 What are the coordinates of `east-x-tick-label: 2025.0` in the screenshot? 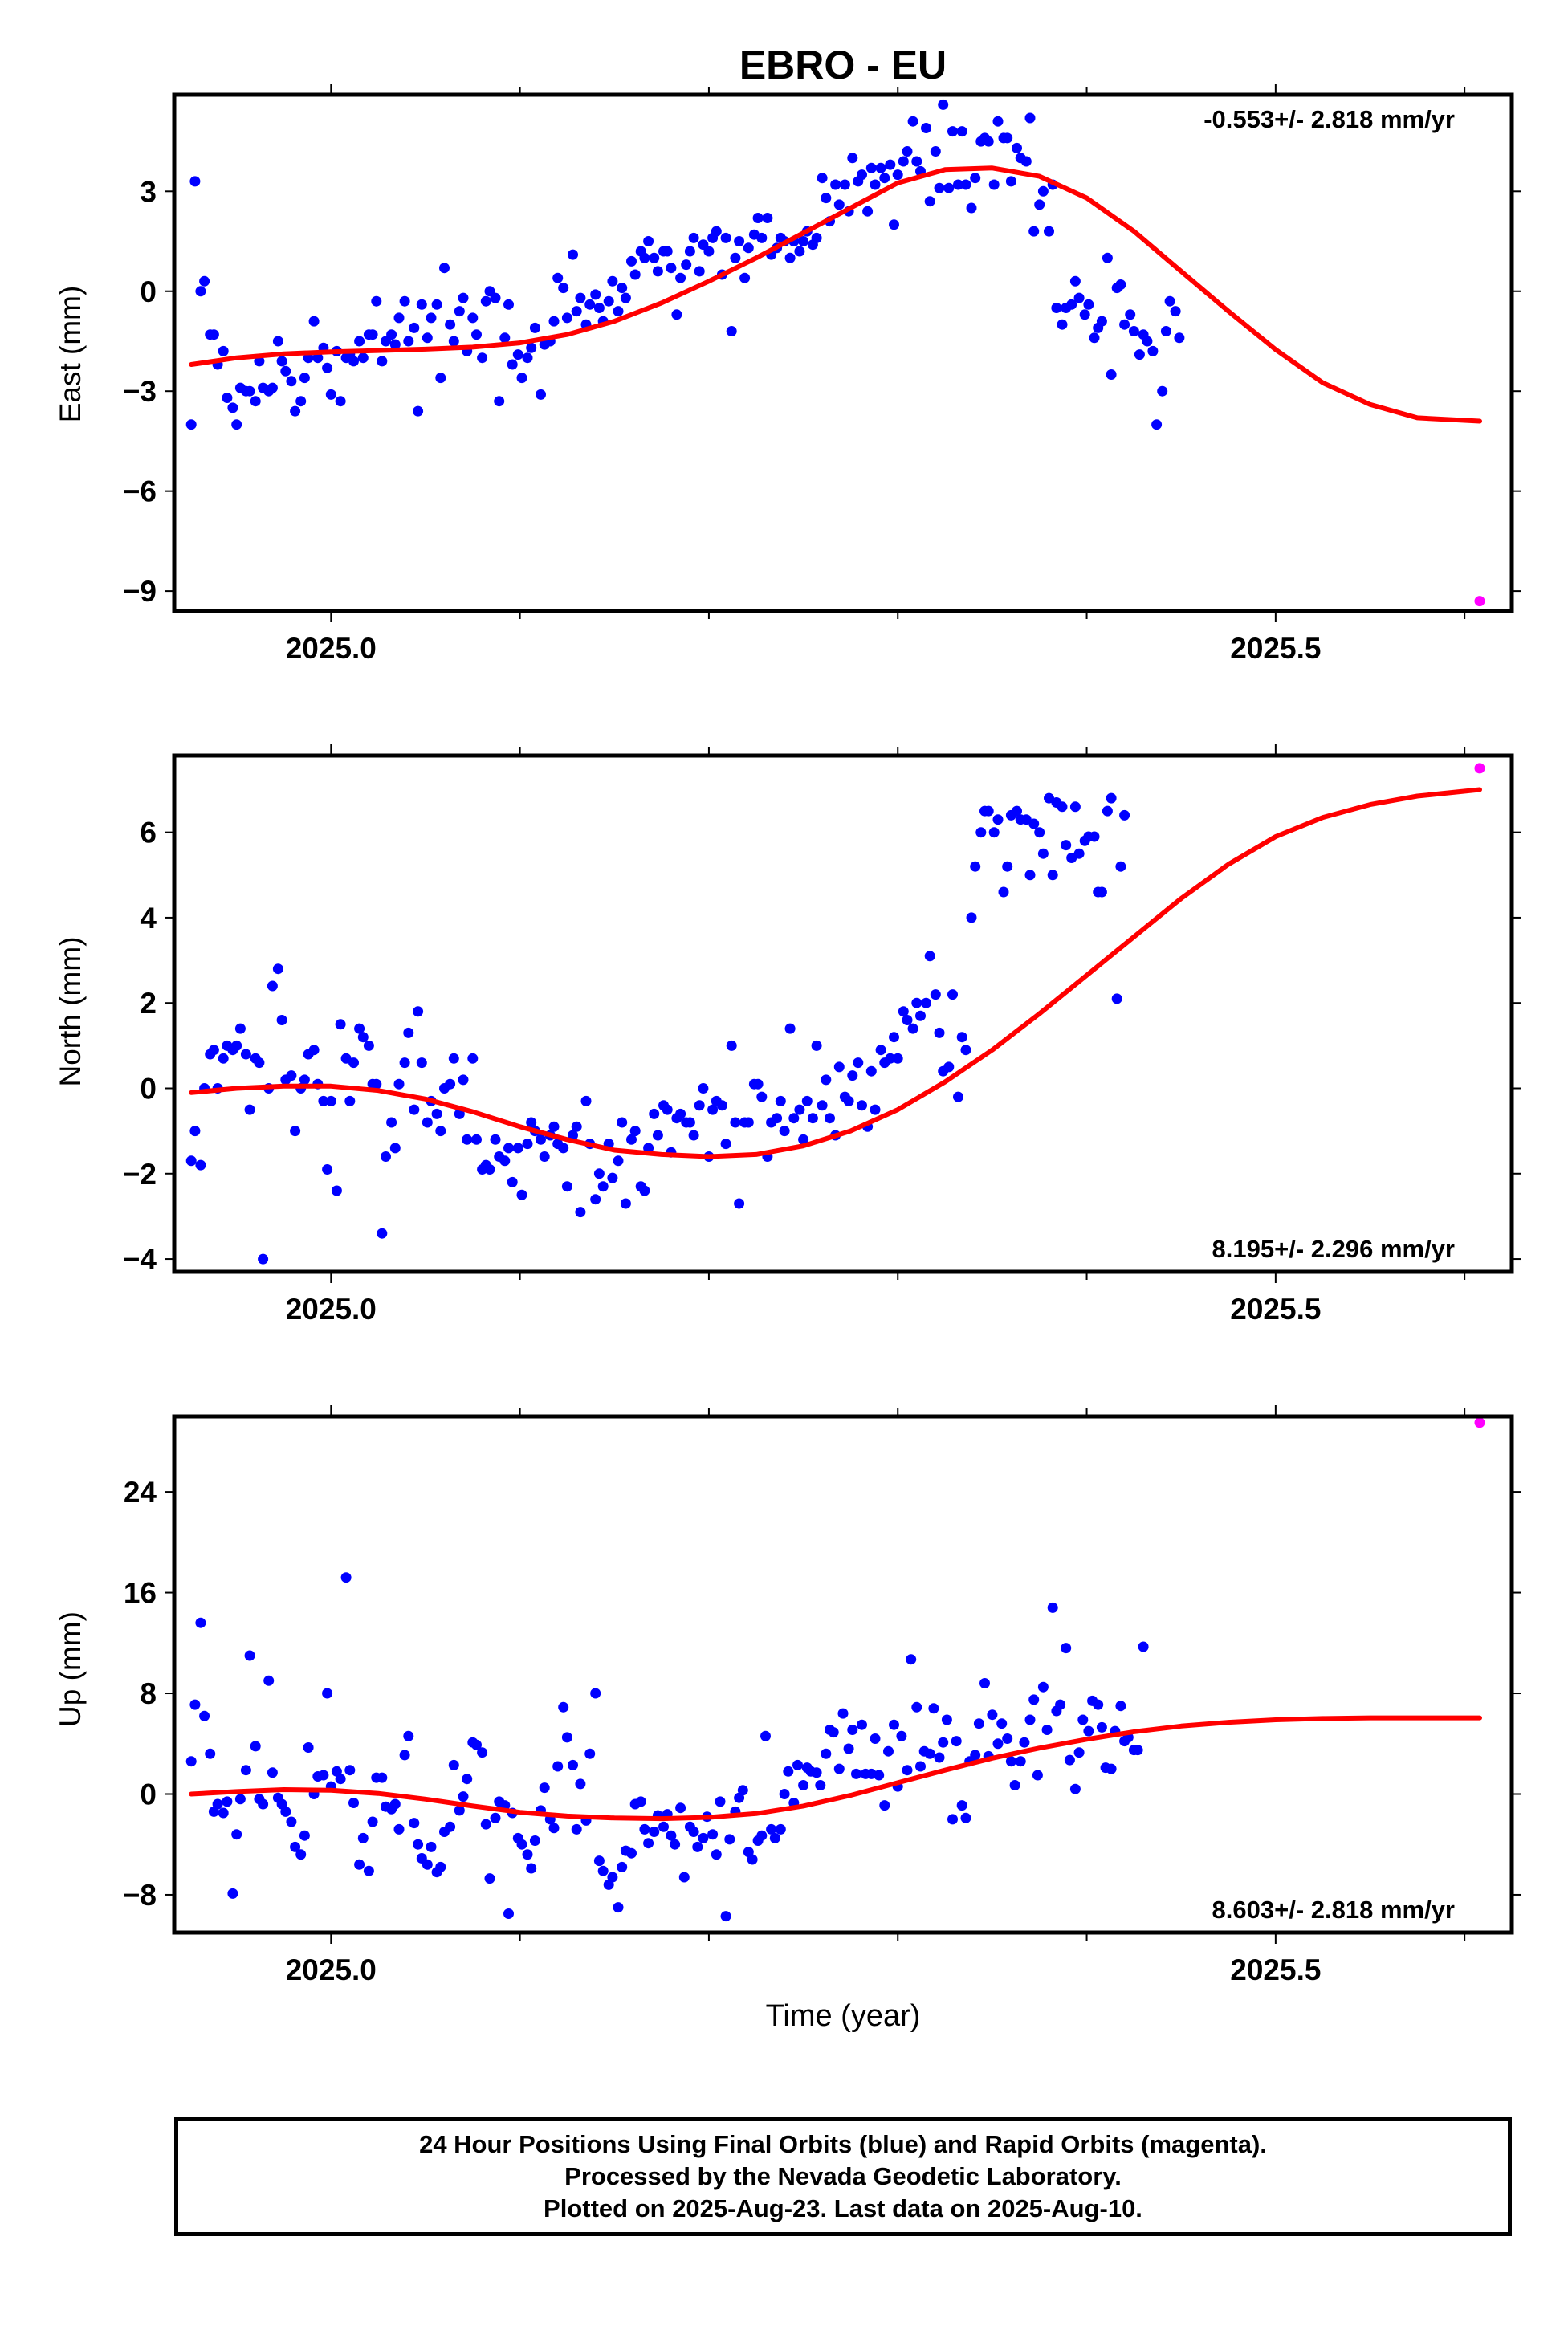 It's located at (331, 648).